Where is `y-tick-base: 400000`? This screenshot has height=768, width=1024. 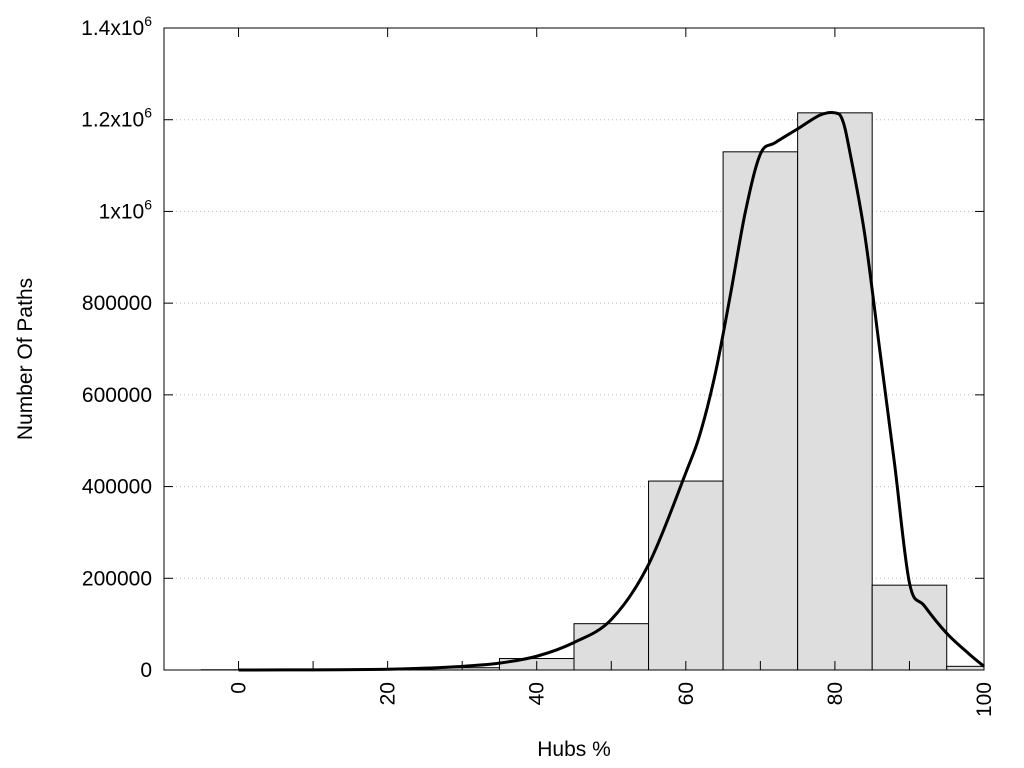
y-tick-base: 400000 is located at coordinates (117, 487).